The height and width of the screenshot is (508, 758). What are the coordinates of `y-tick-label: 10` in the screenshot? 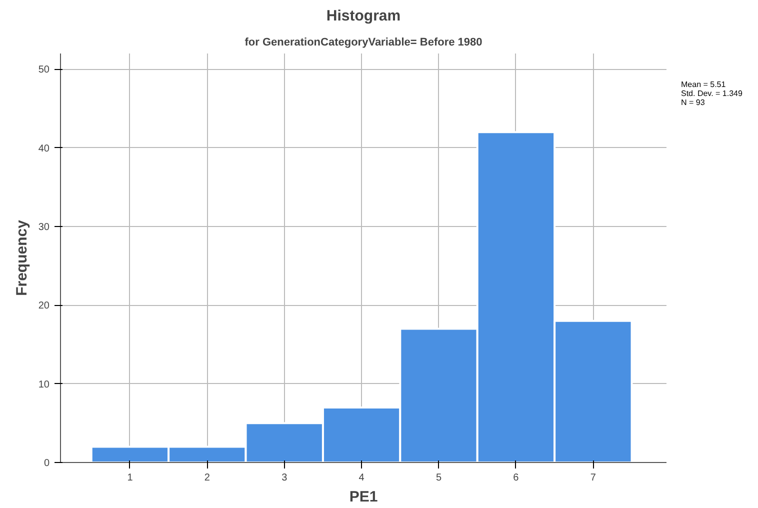 It's located at (44, 384).